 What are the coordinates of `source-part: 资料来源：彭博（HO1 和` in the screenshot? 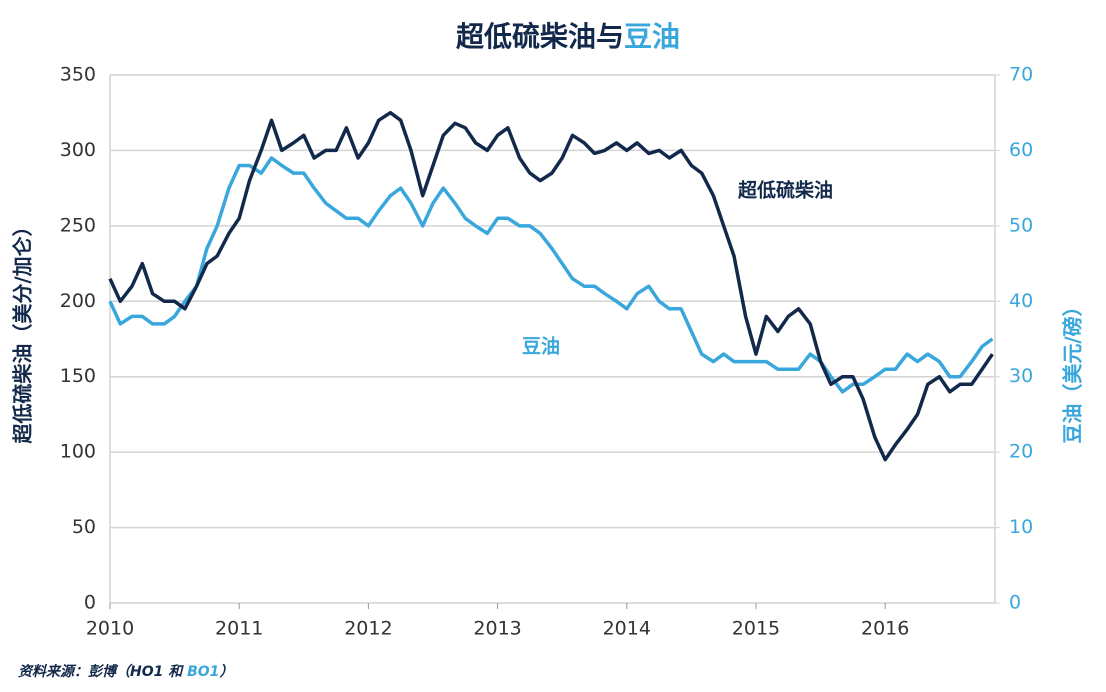 It's located at (102, 671).